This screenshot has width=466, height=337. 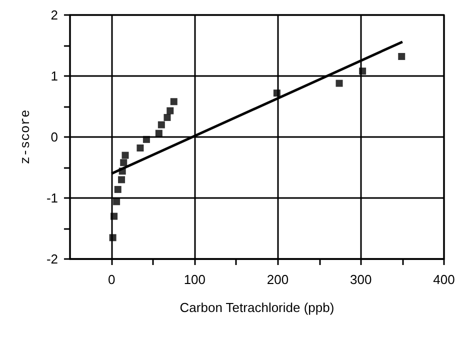 I want to click on y-tick-label: 2, so click(x=54, y=15).